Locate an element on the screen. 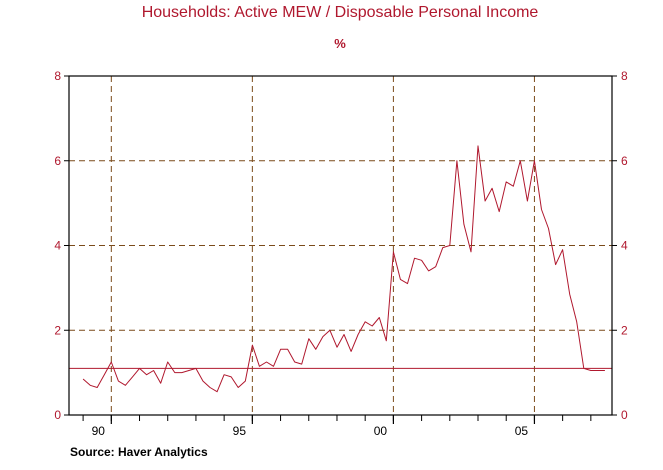  y-tick-label-right: 0 is located at coordinates (624, 415).